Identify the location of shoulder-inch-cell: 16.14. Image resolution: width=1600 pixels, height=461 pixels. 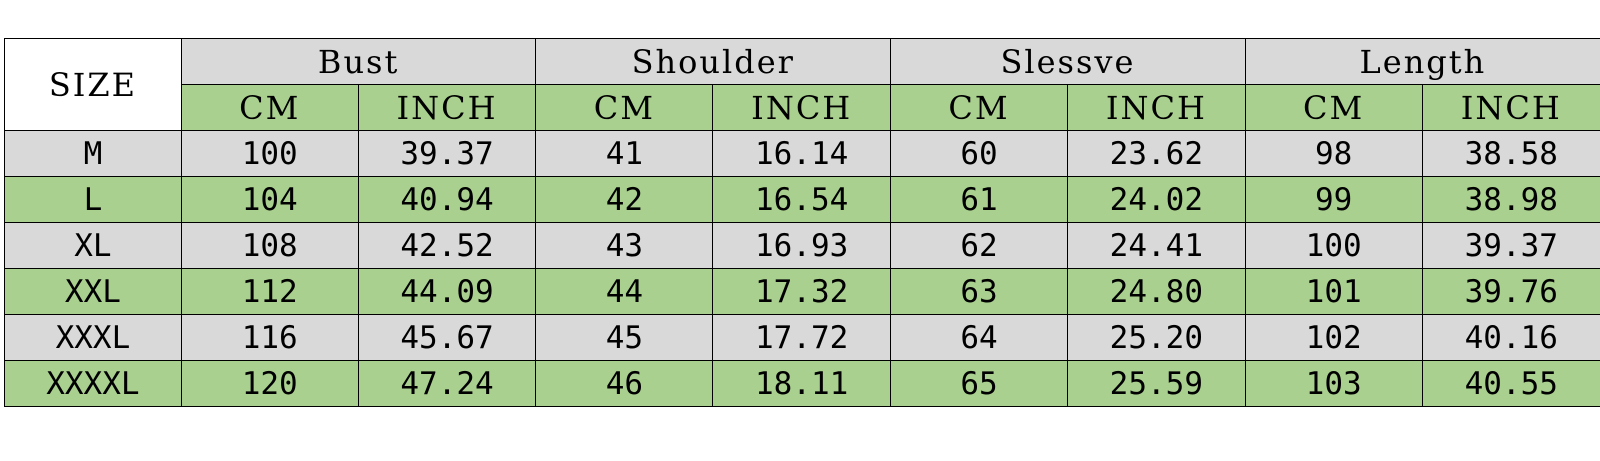
(802, 153).